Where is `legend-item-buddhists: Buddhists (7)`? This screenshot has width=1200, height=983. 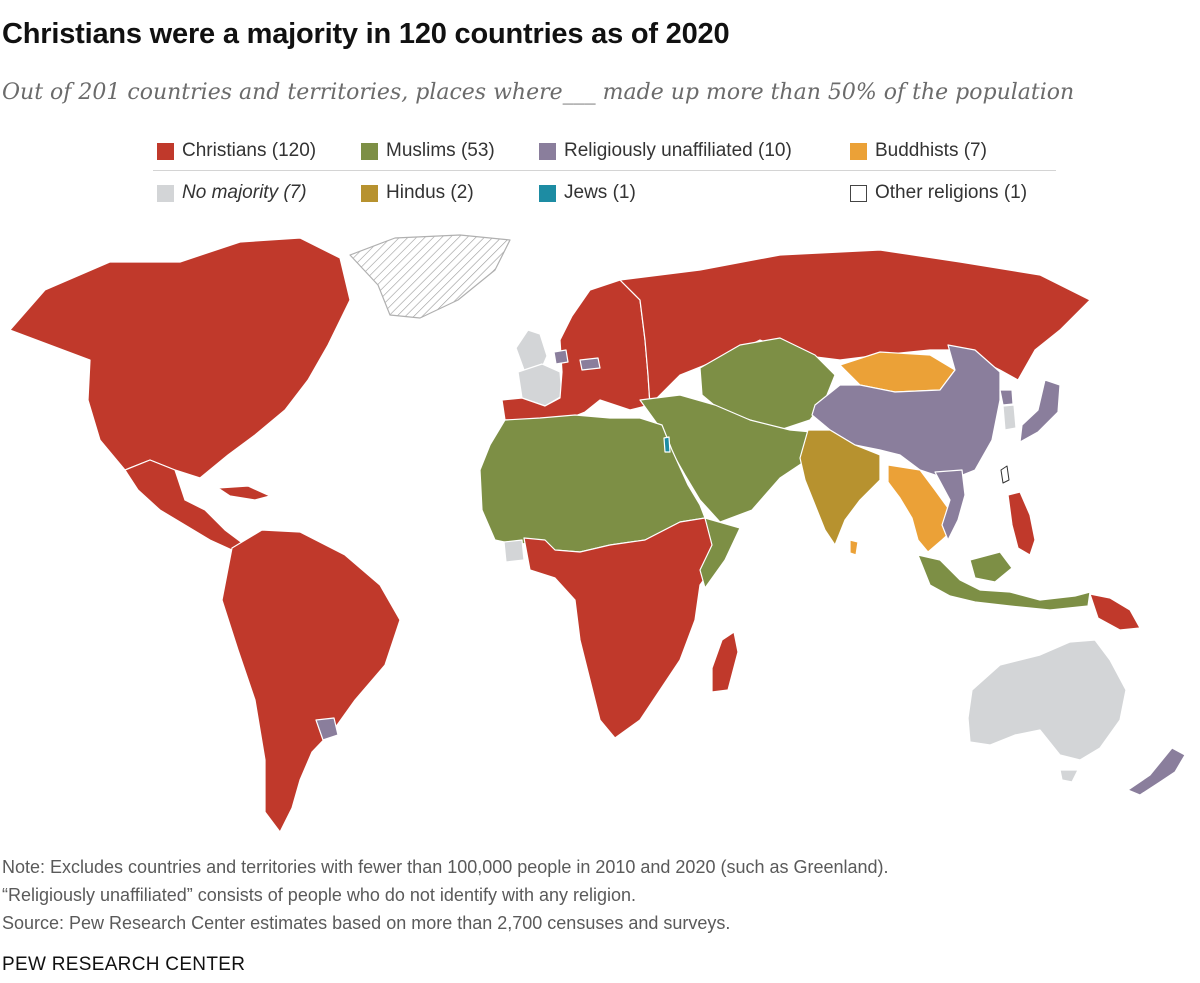 legend-item-buddhists: Buddhists (7) is located at coordinates (918, 151).